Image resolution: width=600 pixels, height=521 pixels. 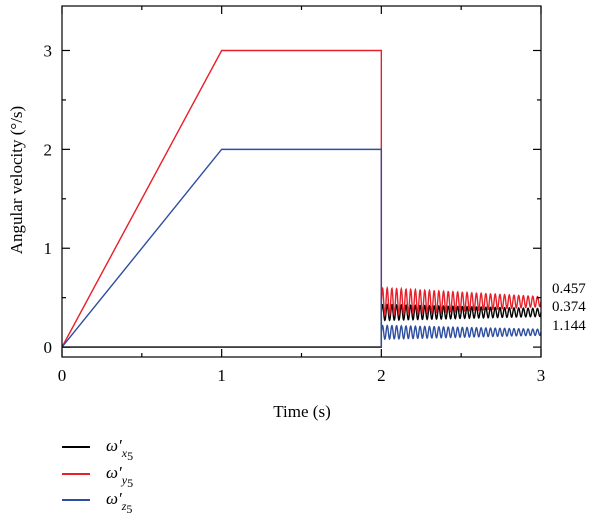 I want to click on legend-label: ω′z5, so click(x=119, y=502).